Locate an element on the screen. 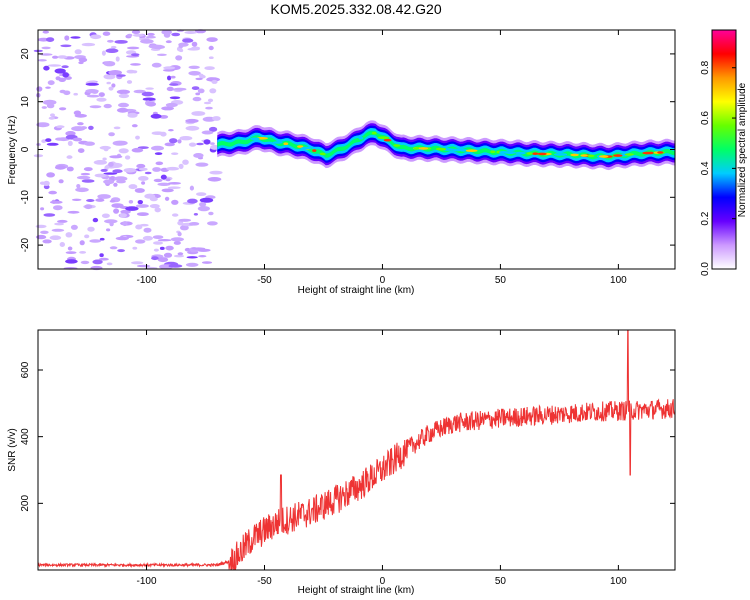 The width and height of the screenshot is (750, 600). spectrogram-x-label: Height of straight line (km) is located at coordinates (356, 290).